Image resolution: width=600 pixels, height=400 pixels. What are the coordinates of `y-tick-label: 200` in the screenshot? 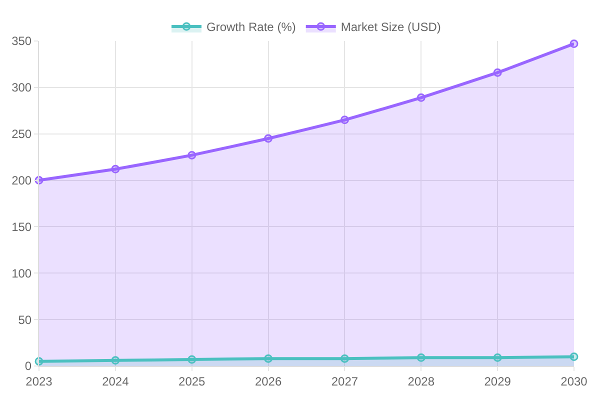 It's located at (22, 180).